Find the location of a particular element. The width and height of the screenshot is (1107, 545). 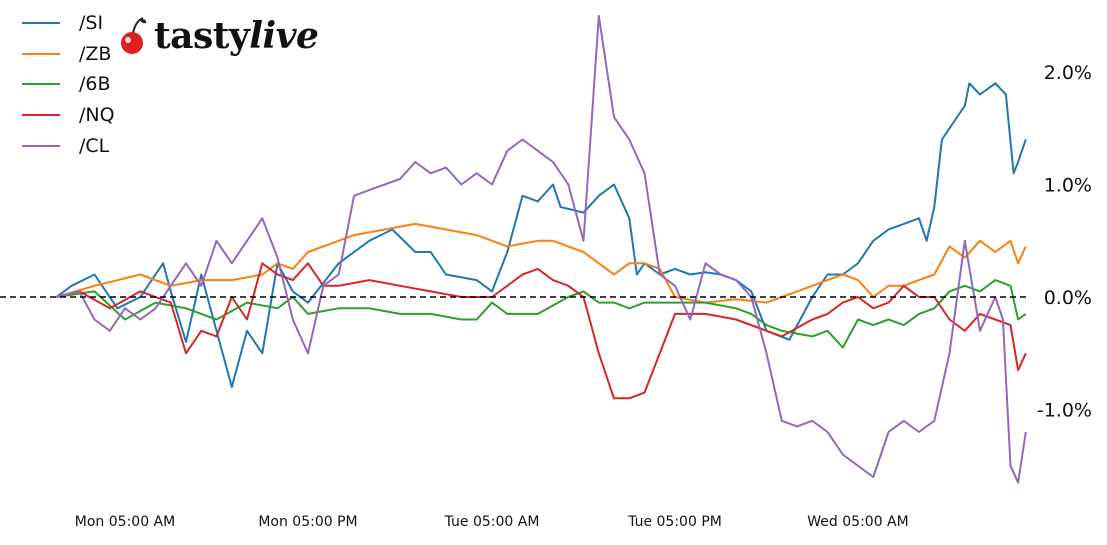

brand-wordmark: tastylive is located at coordinates (236, 36).